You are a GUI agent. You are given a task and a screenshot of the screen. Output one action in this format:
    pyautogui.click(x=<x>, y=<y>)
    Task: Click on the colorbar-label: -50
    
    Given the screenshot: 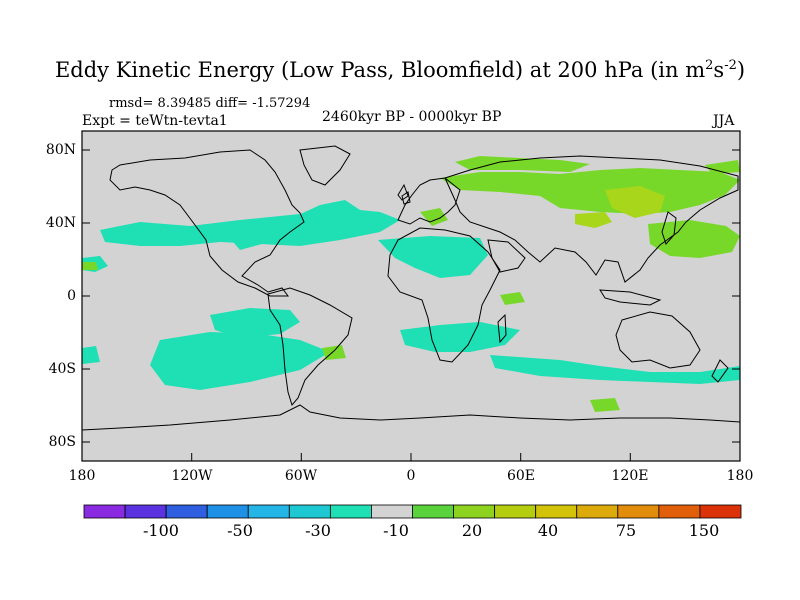 What is the action you would take?
    pyautogui.click(x=240, y=530)
    